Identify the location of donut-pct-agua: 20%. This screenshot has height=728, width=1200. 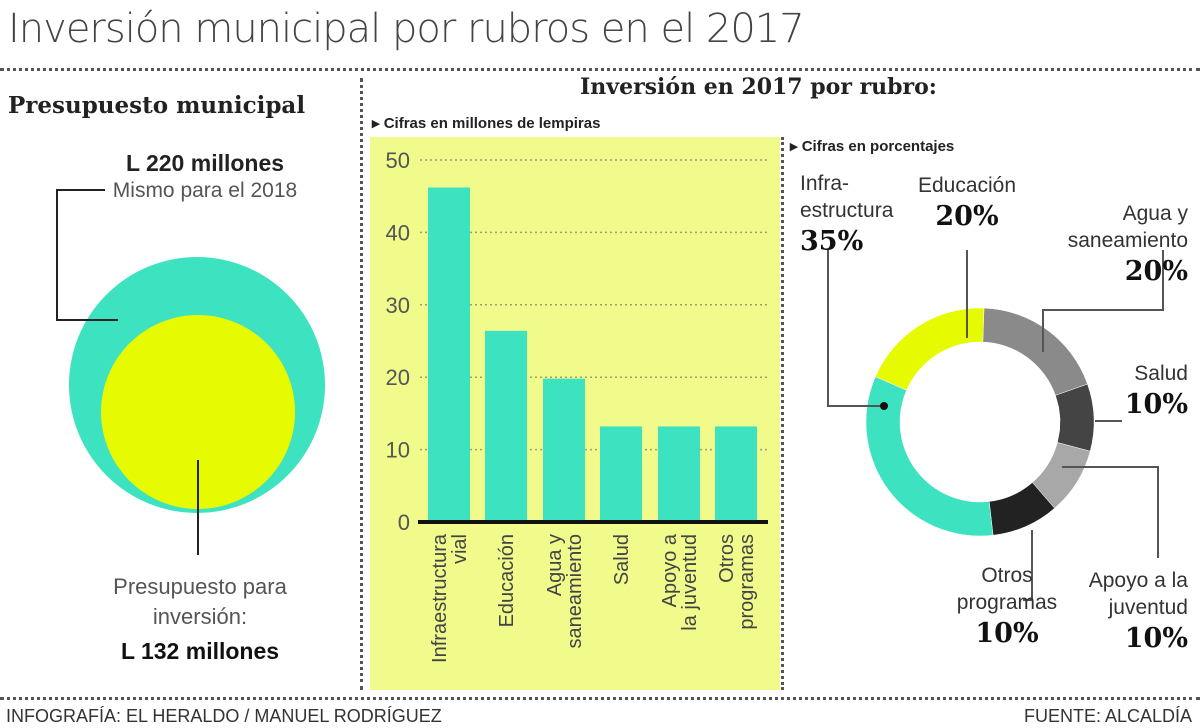
(1156, 271).